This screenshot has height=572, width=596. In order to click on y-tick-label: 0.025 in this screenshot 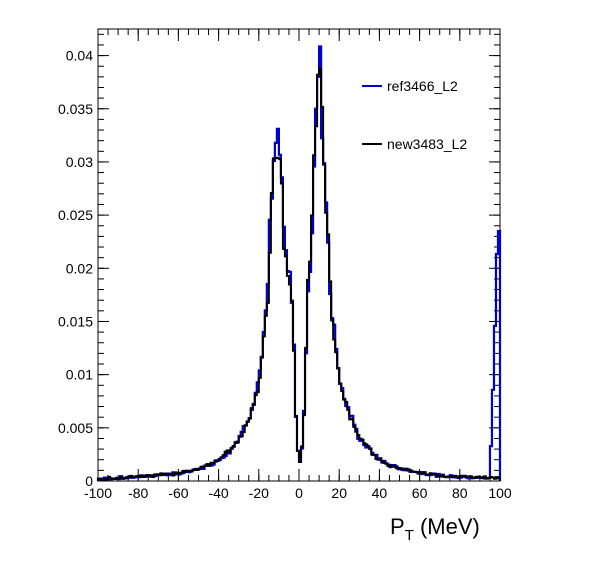, I will do `click(75, 215)`.